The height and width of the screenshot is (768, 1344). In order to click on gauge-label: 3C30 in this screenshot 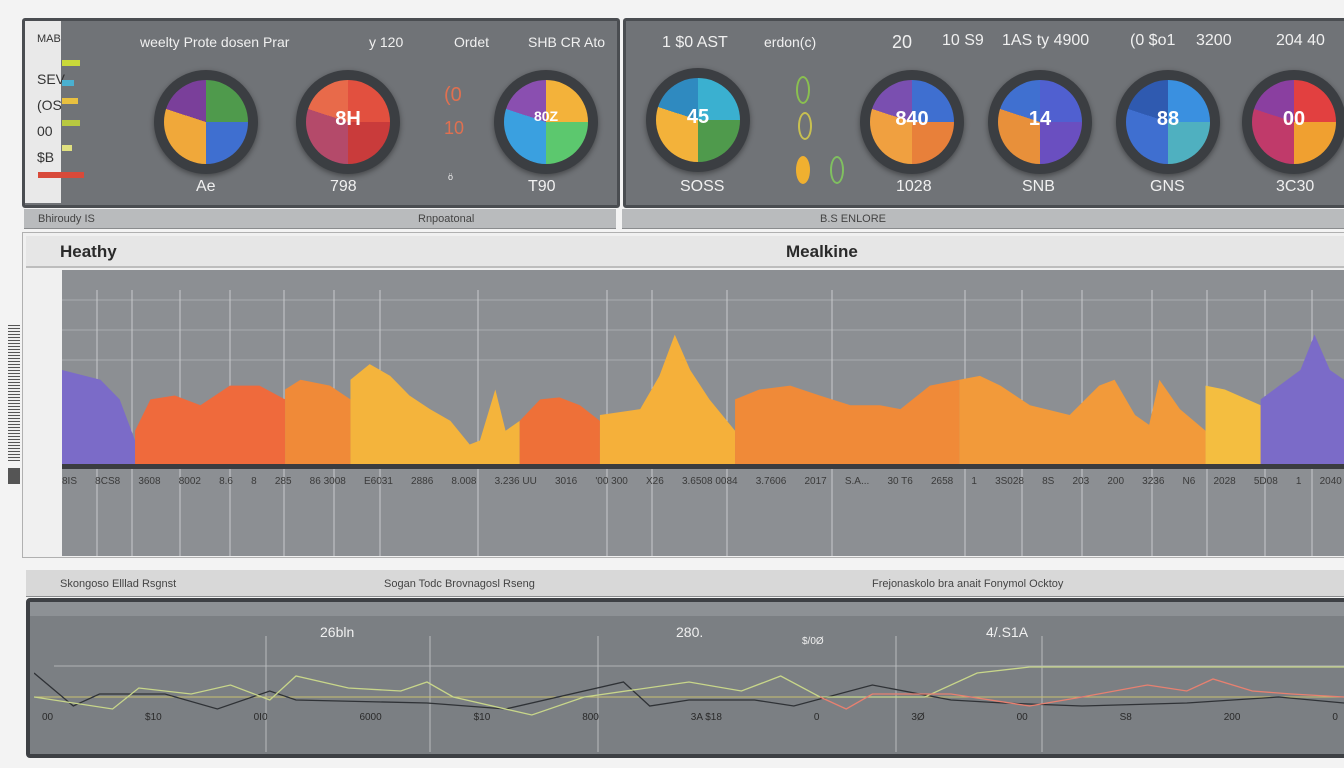, I will do `click(1295, 186)`.